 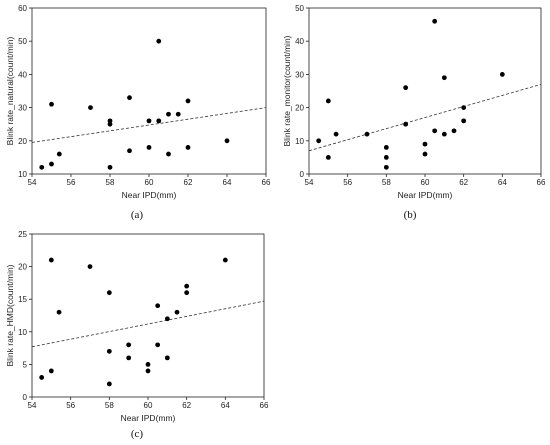 I want to click on panel-label: (a), so click(x=137, y=215).